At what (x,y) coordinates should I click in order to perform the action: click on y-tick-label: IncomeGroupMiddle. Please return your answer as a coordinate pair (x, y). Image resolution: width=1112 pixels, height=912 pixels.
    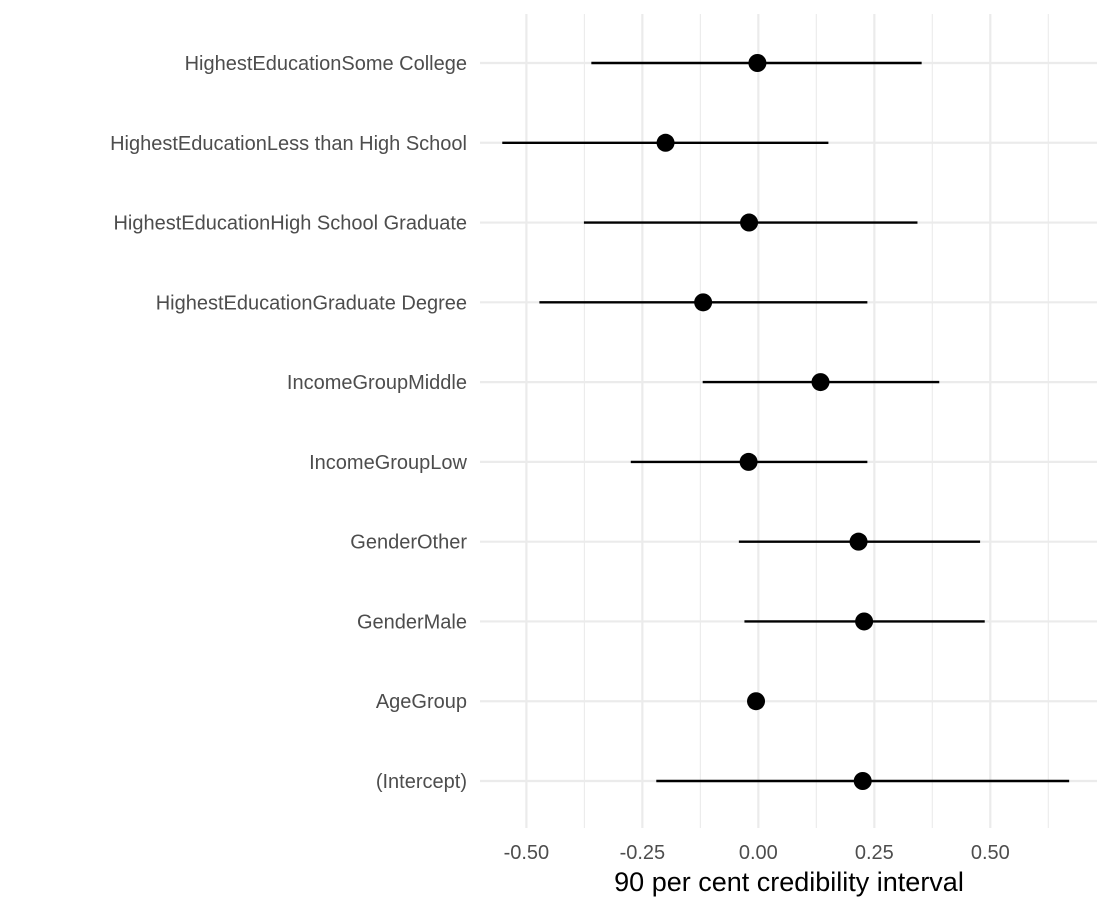
    Looking at the image, I should click on (377, 383).